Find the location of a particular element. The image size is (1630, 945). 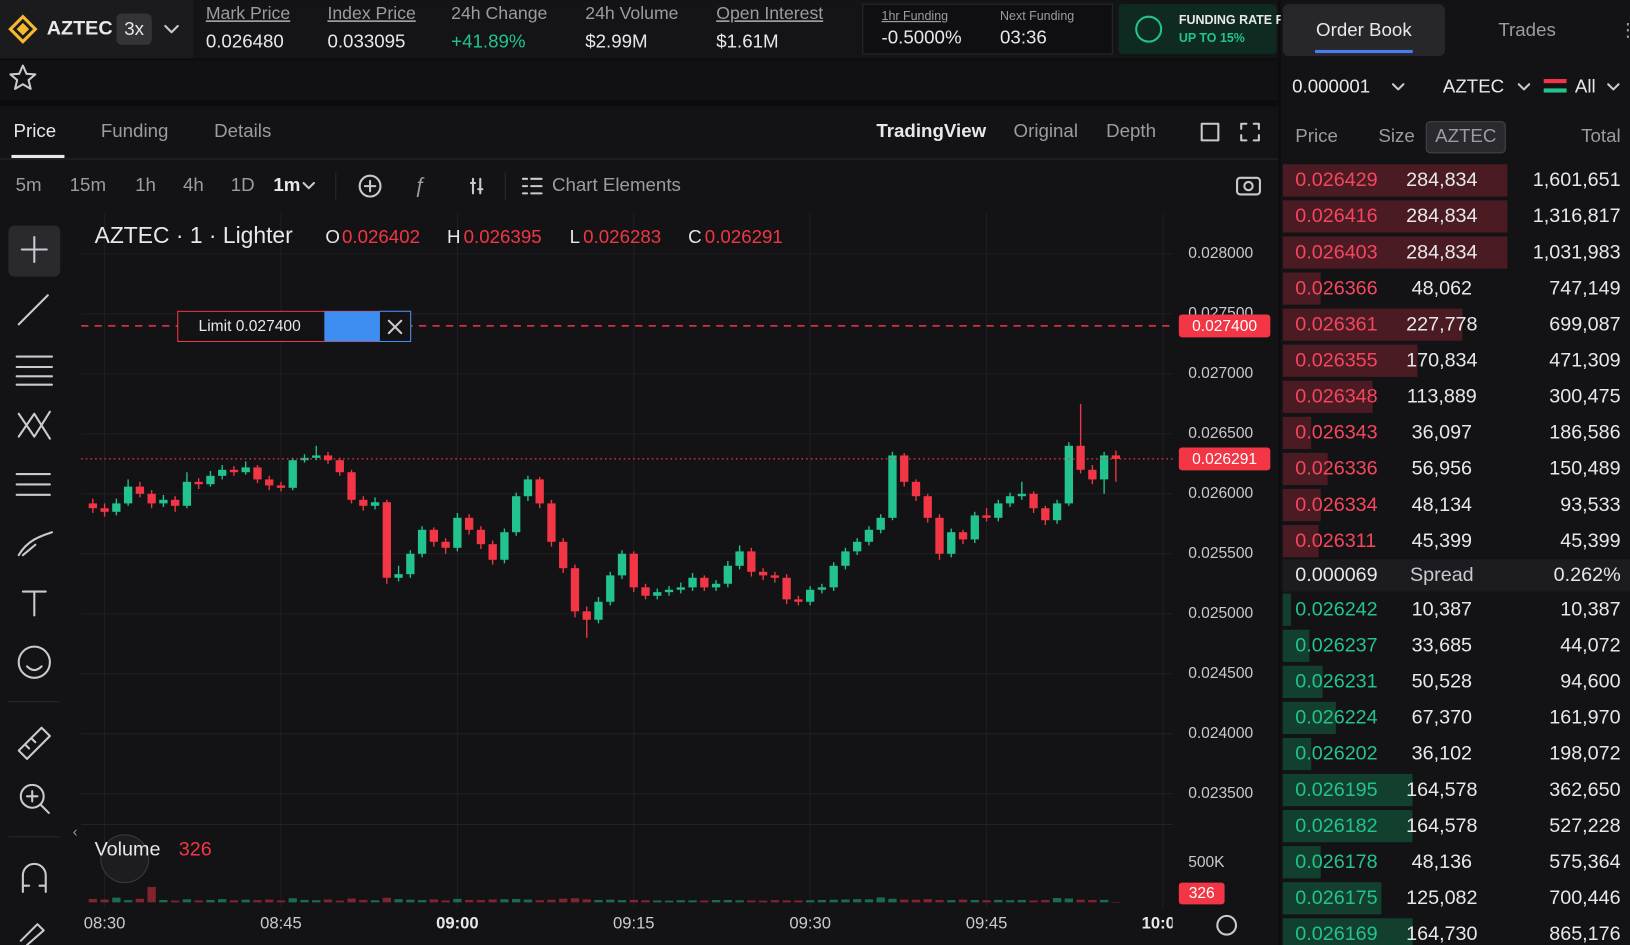

view-mode: TradingView is located at coordinates (931, 130).